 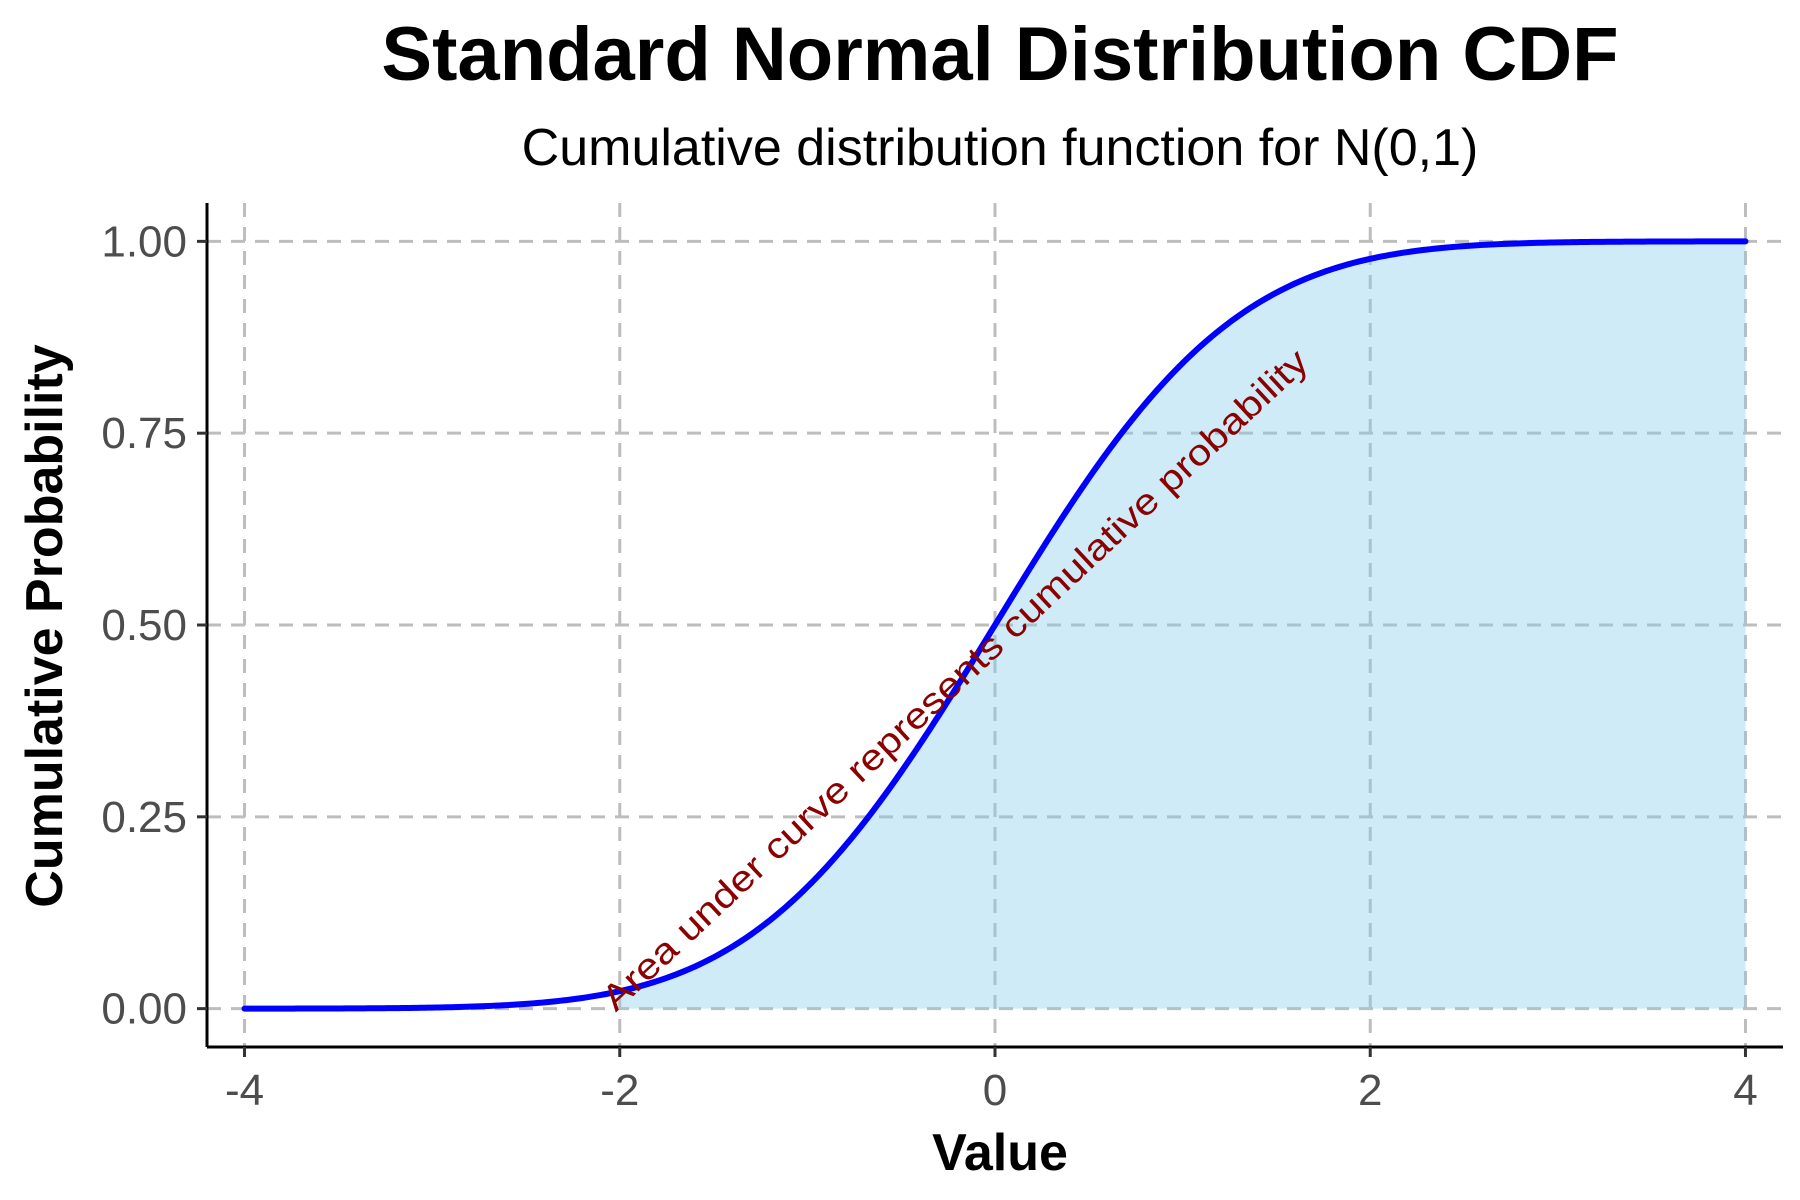 I want to click on y-tick-label: 1.00, so click(x=144, y=241).